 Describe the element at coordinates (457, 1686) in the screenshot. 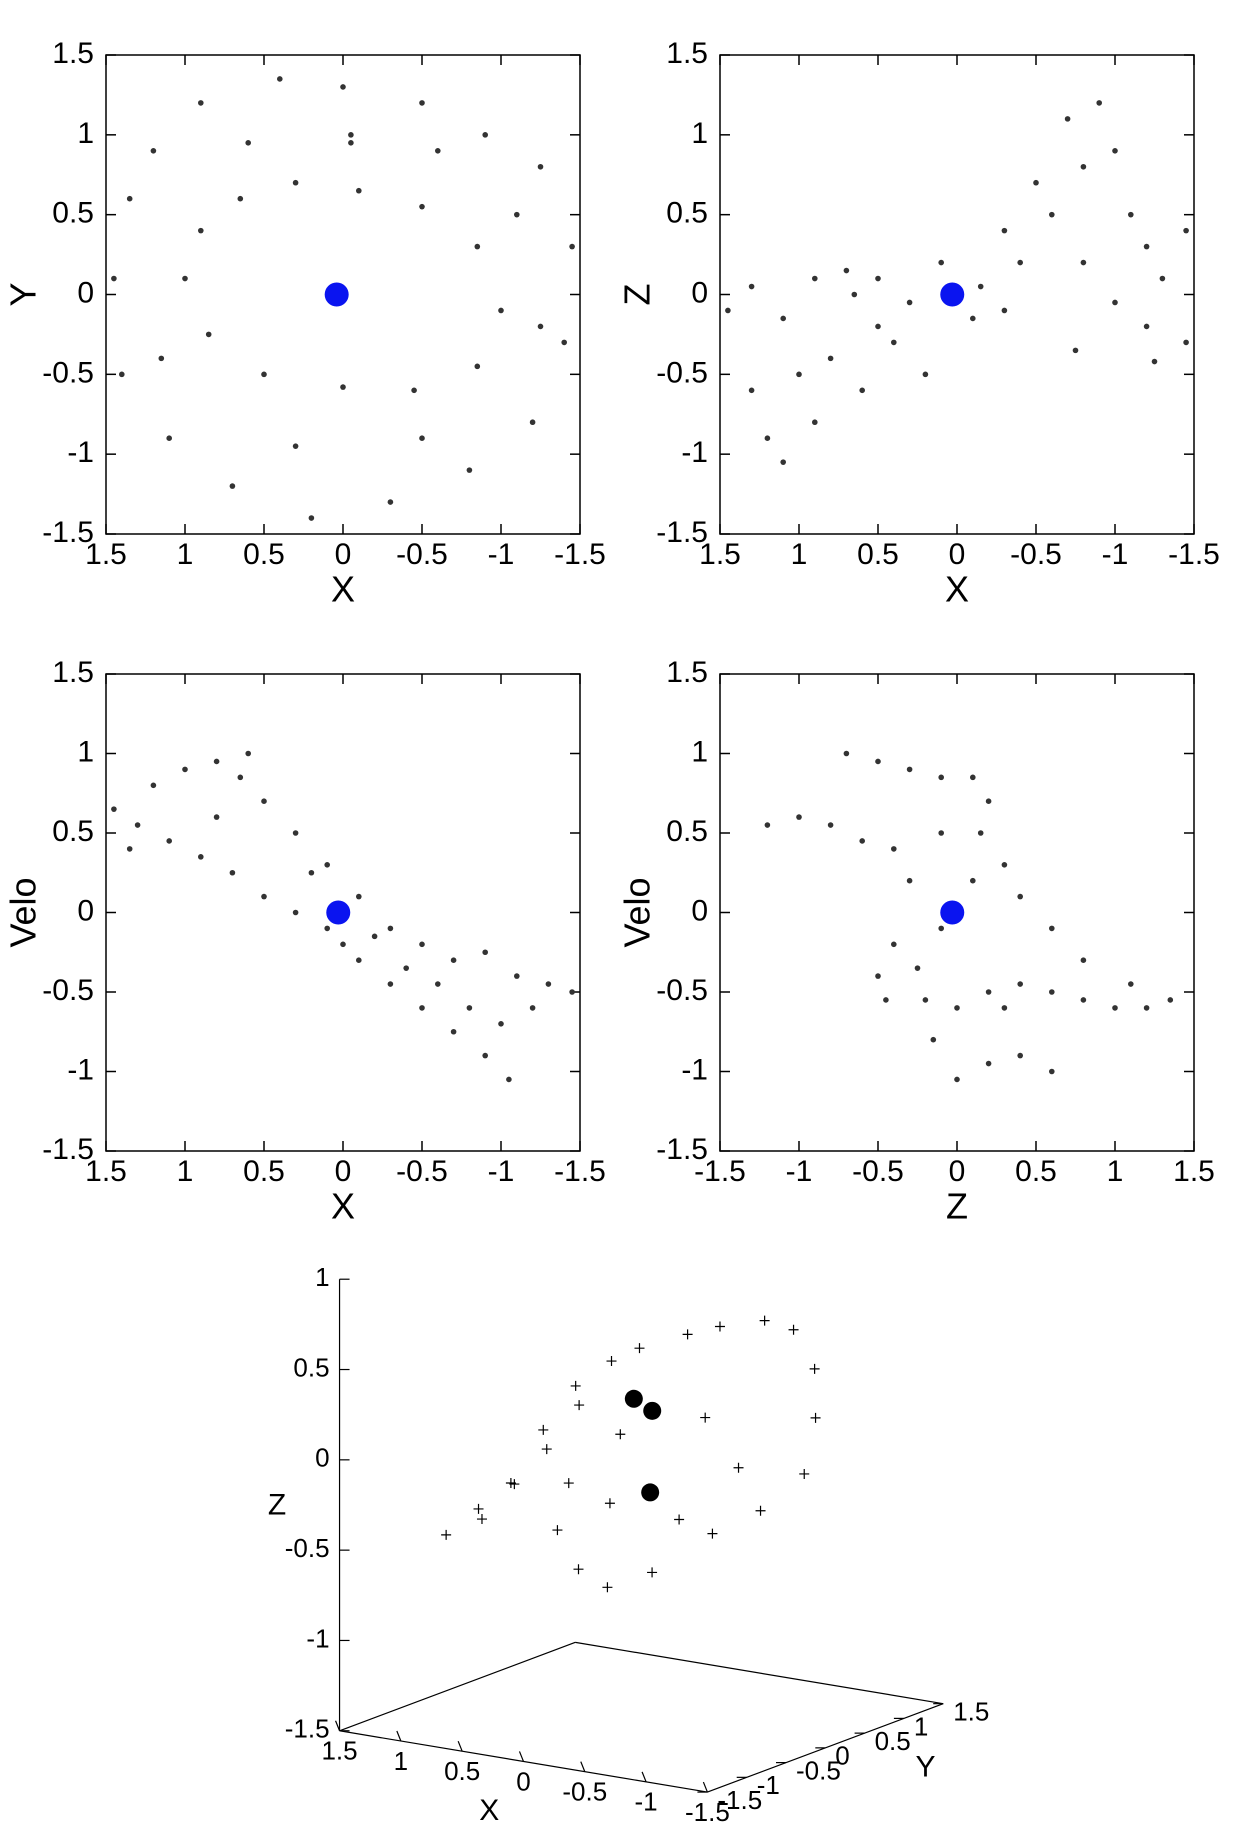

I see `base-edge` at that location.